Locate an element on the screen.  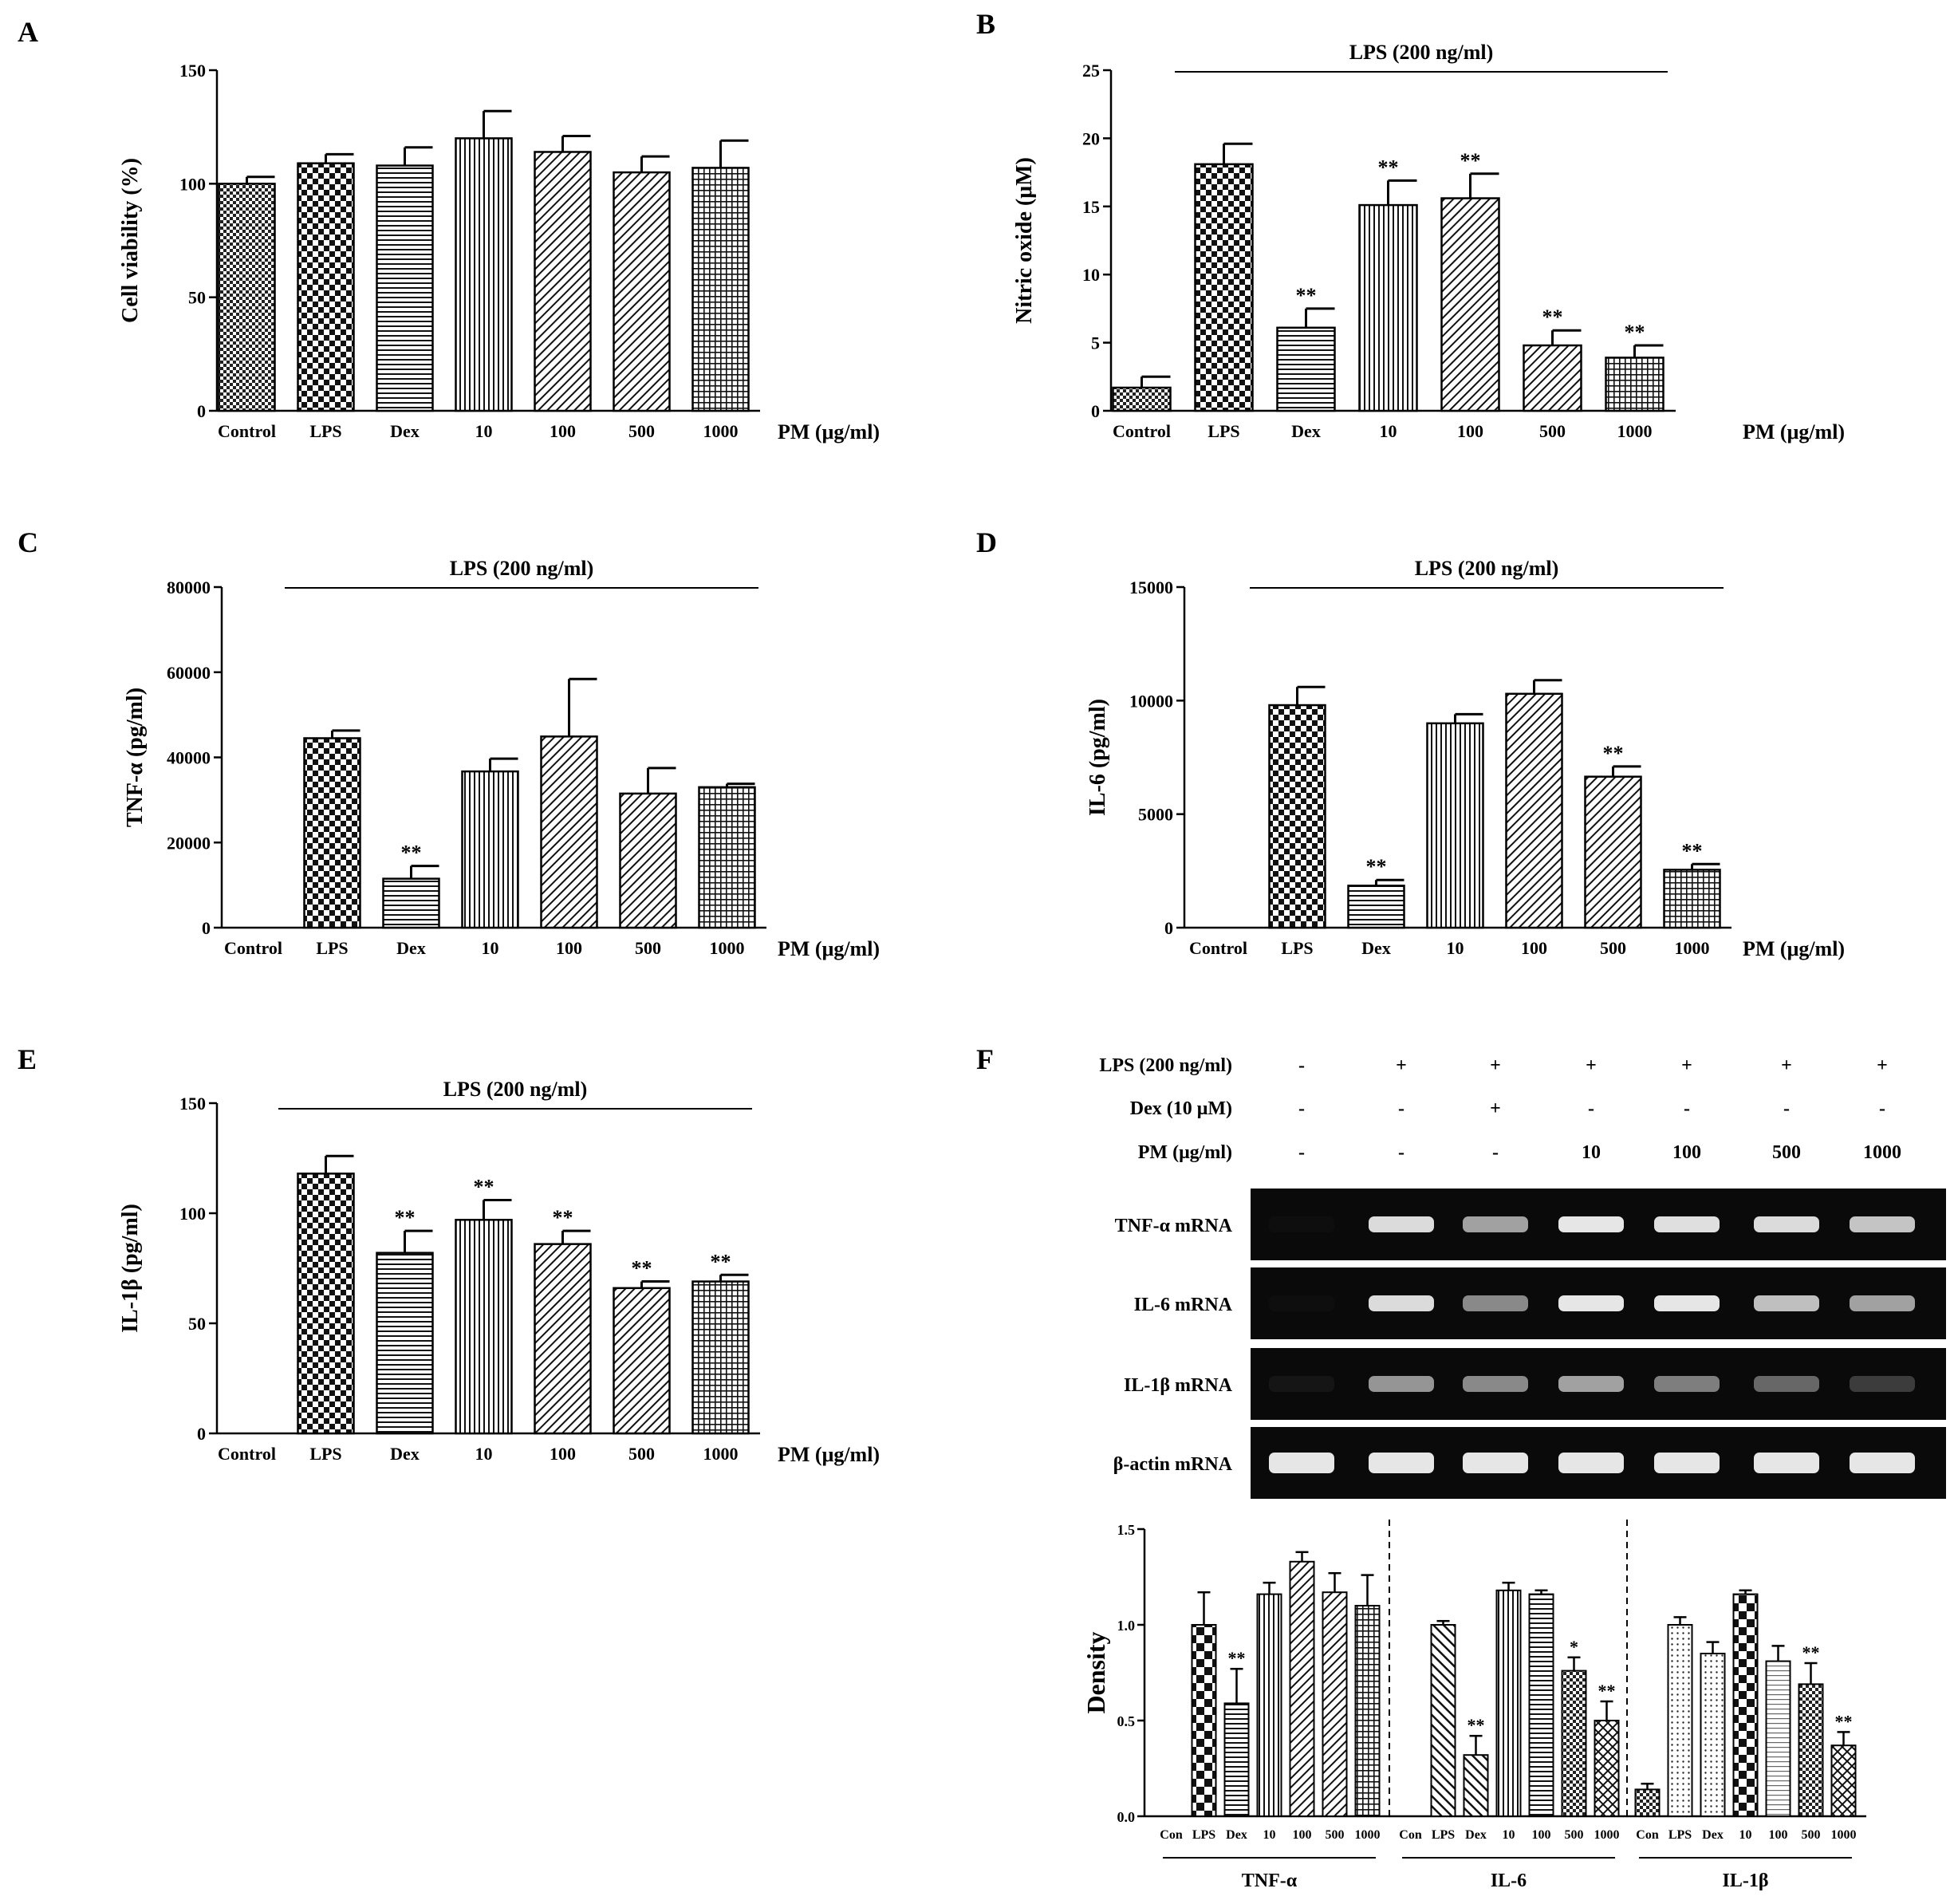
y-tick-label: 0 is located at coordinates (206, 928).